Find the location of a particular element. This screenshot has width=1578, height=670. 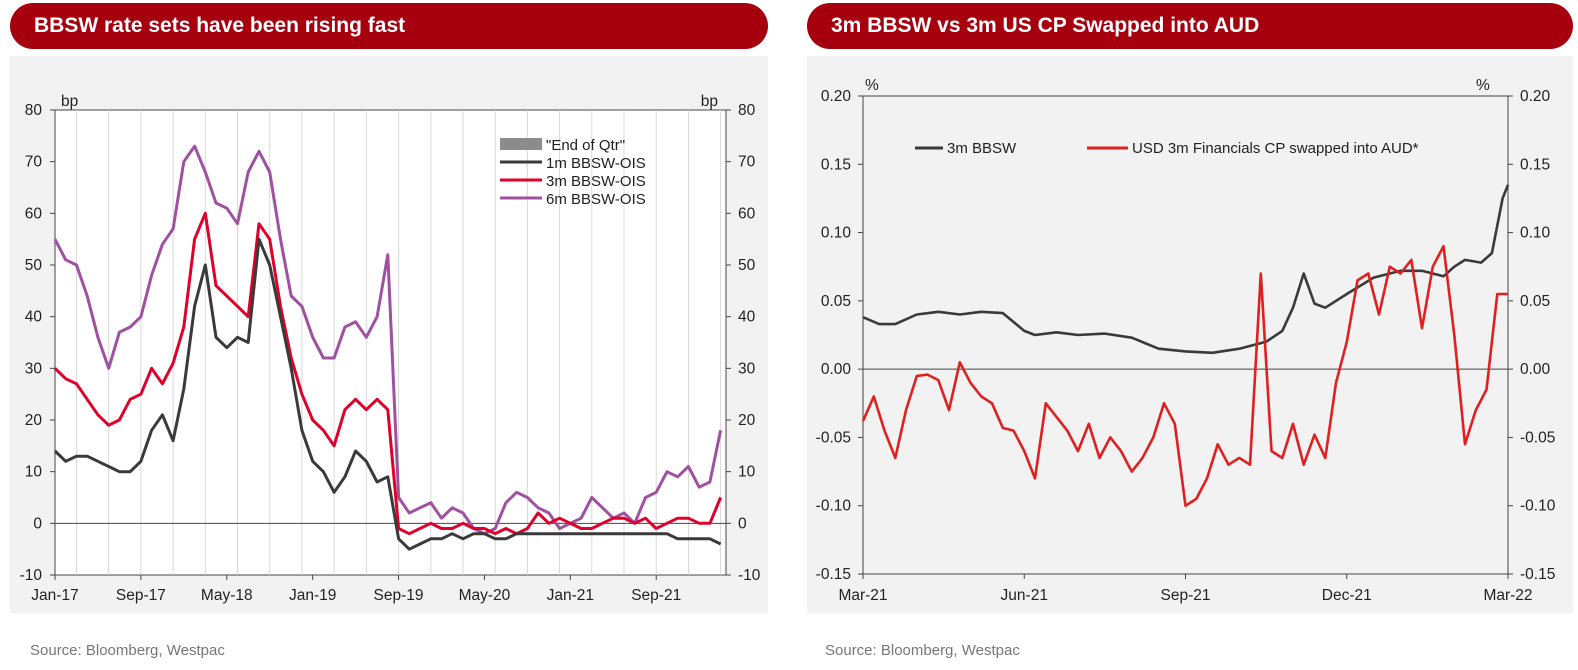

y-tick-label-left: -0.10 is located at coordinates (834, 506).